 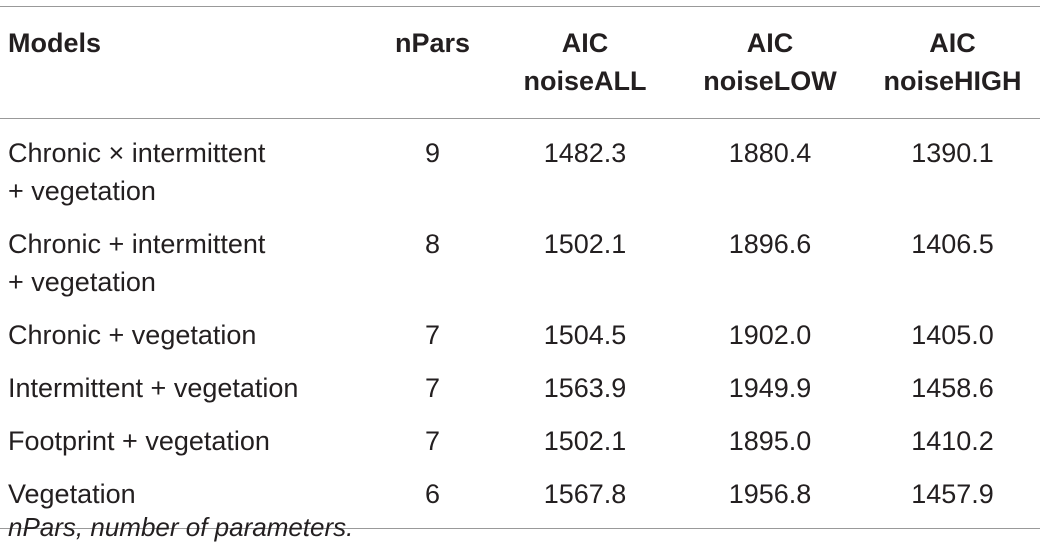 What do you see at coordinates (432, 153) in the screenshot?
I see `cell: 9` at bounding box center [432, 153].